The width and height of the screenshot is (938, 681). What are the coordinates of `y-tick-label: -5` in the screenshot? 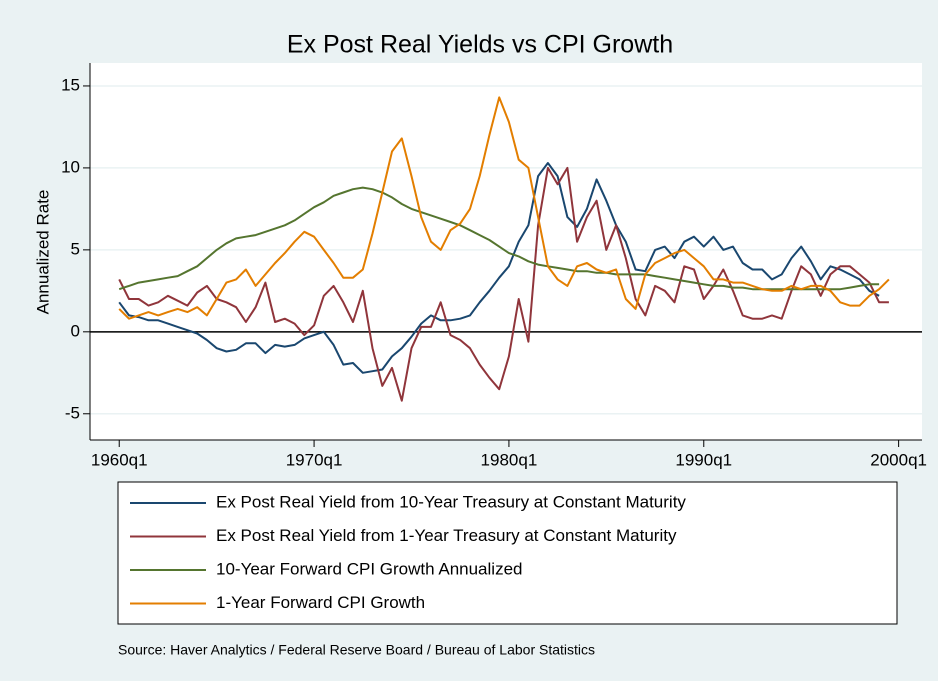 It's located at (72, 412).